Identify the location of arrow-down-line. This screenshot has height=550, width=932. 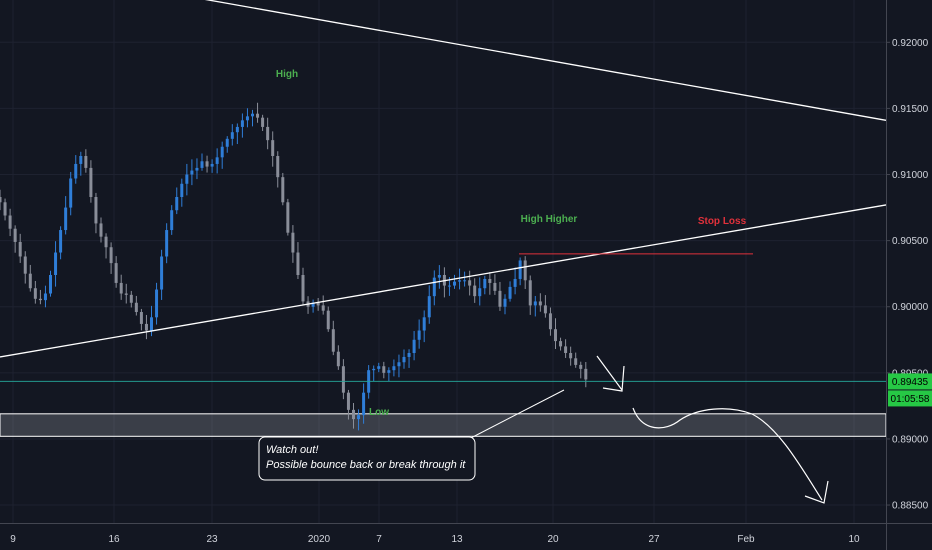
(609, 373).